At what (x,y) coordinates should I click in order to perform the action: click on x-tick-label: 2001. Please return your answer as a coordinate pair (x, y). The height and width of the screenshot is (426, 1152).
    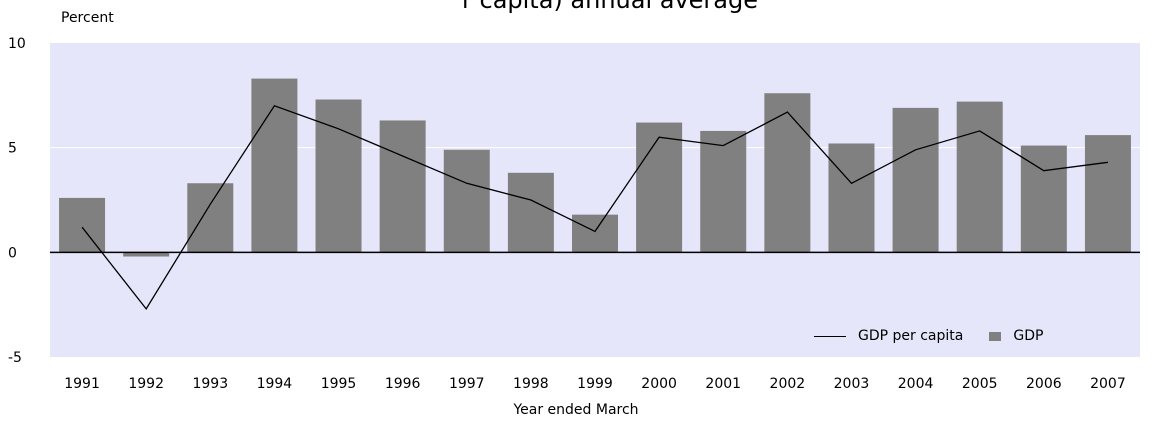
    Looking at the image, I should click on (723, 384).